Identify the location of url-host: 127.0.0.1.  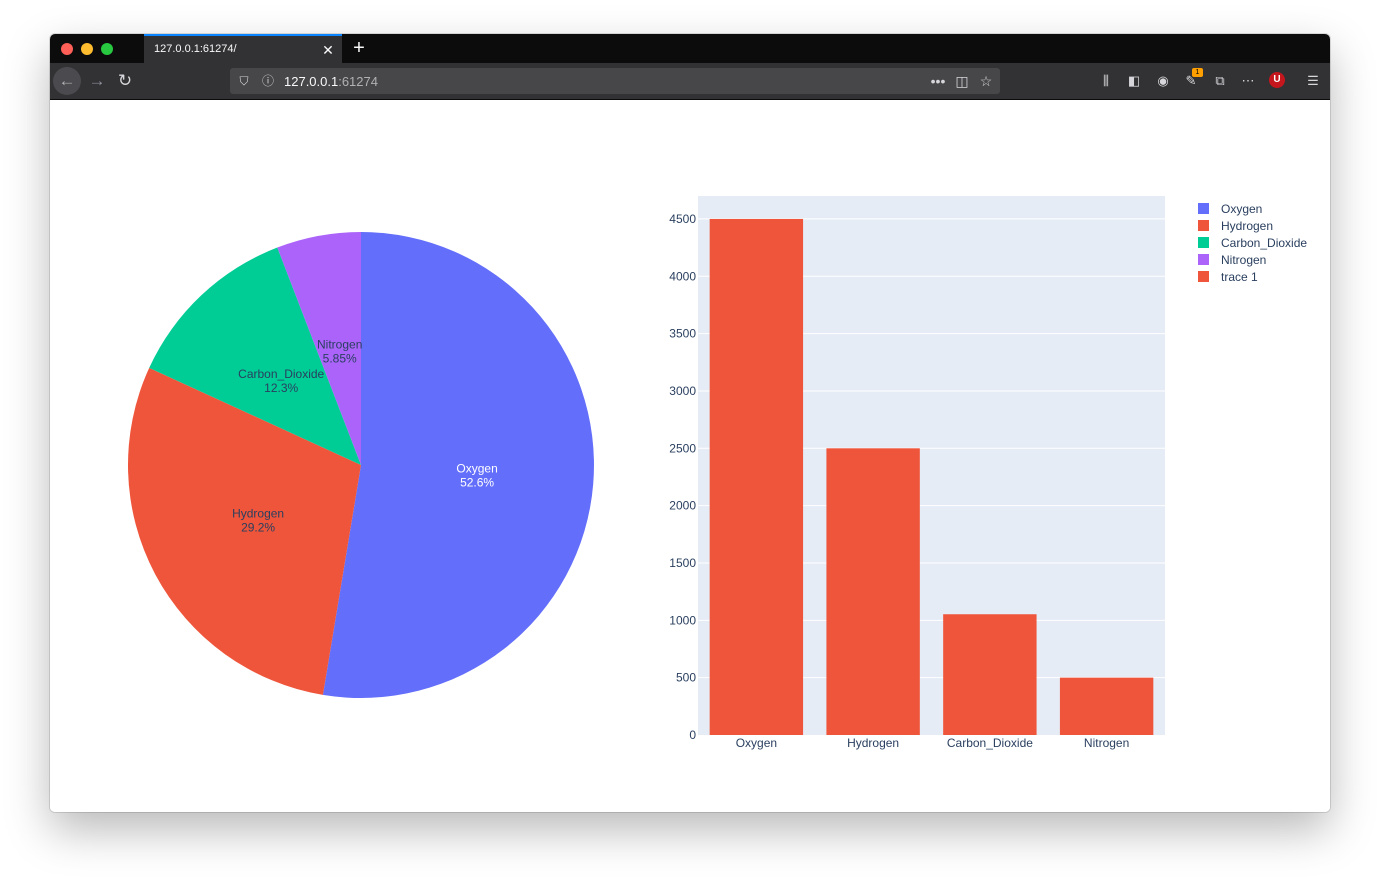
(311, 81).